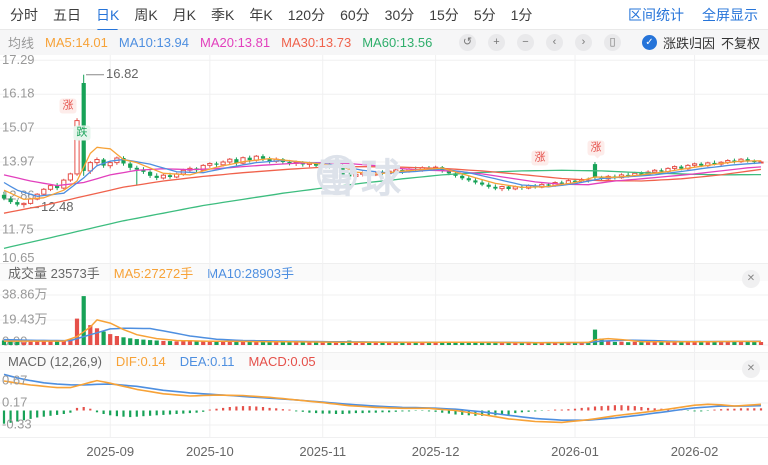 The image size is (768, 465). I want to click on event-badge-1: 跌, so click(82, 133).